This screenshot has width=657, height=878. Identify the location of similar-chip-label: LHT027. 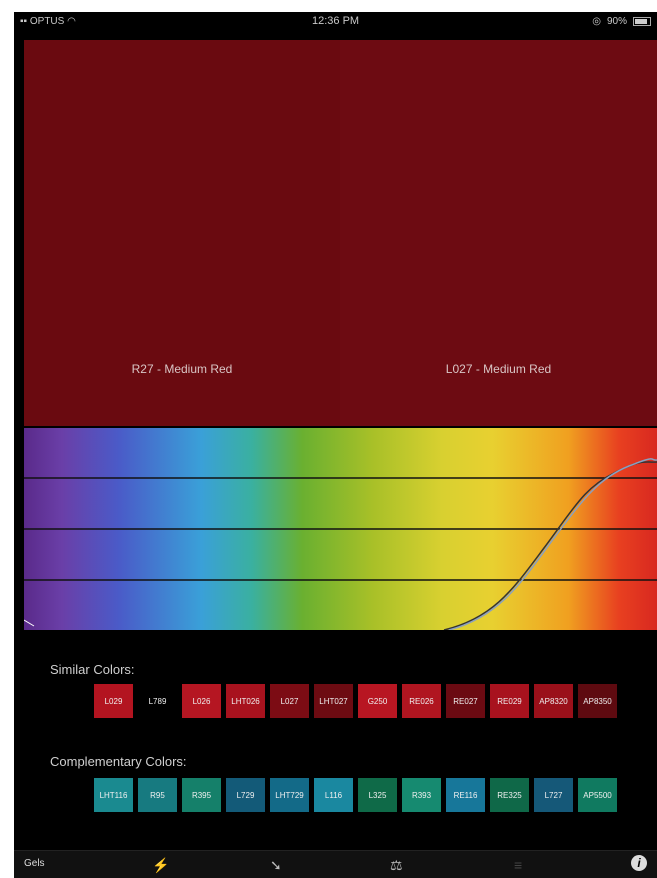
(333, 701).